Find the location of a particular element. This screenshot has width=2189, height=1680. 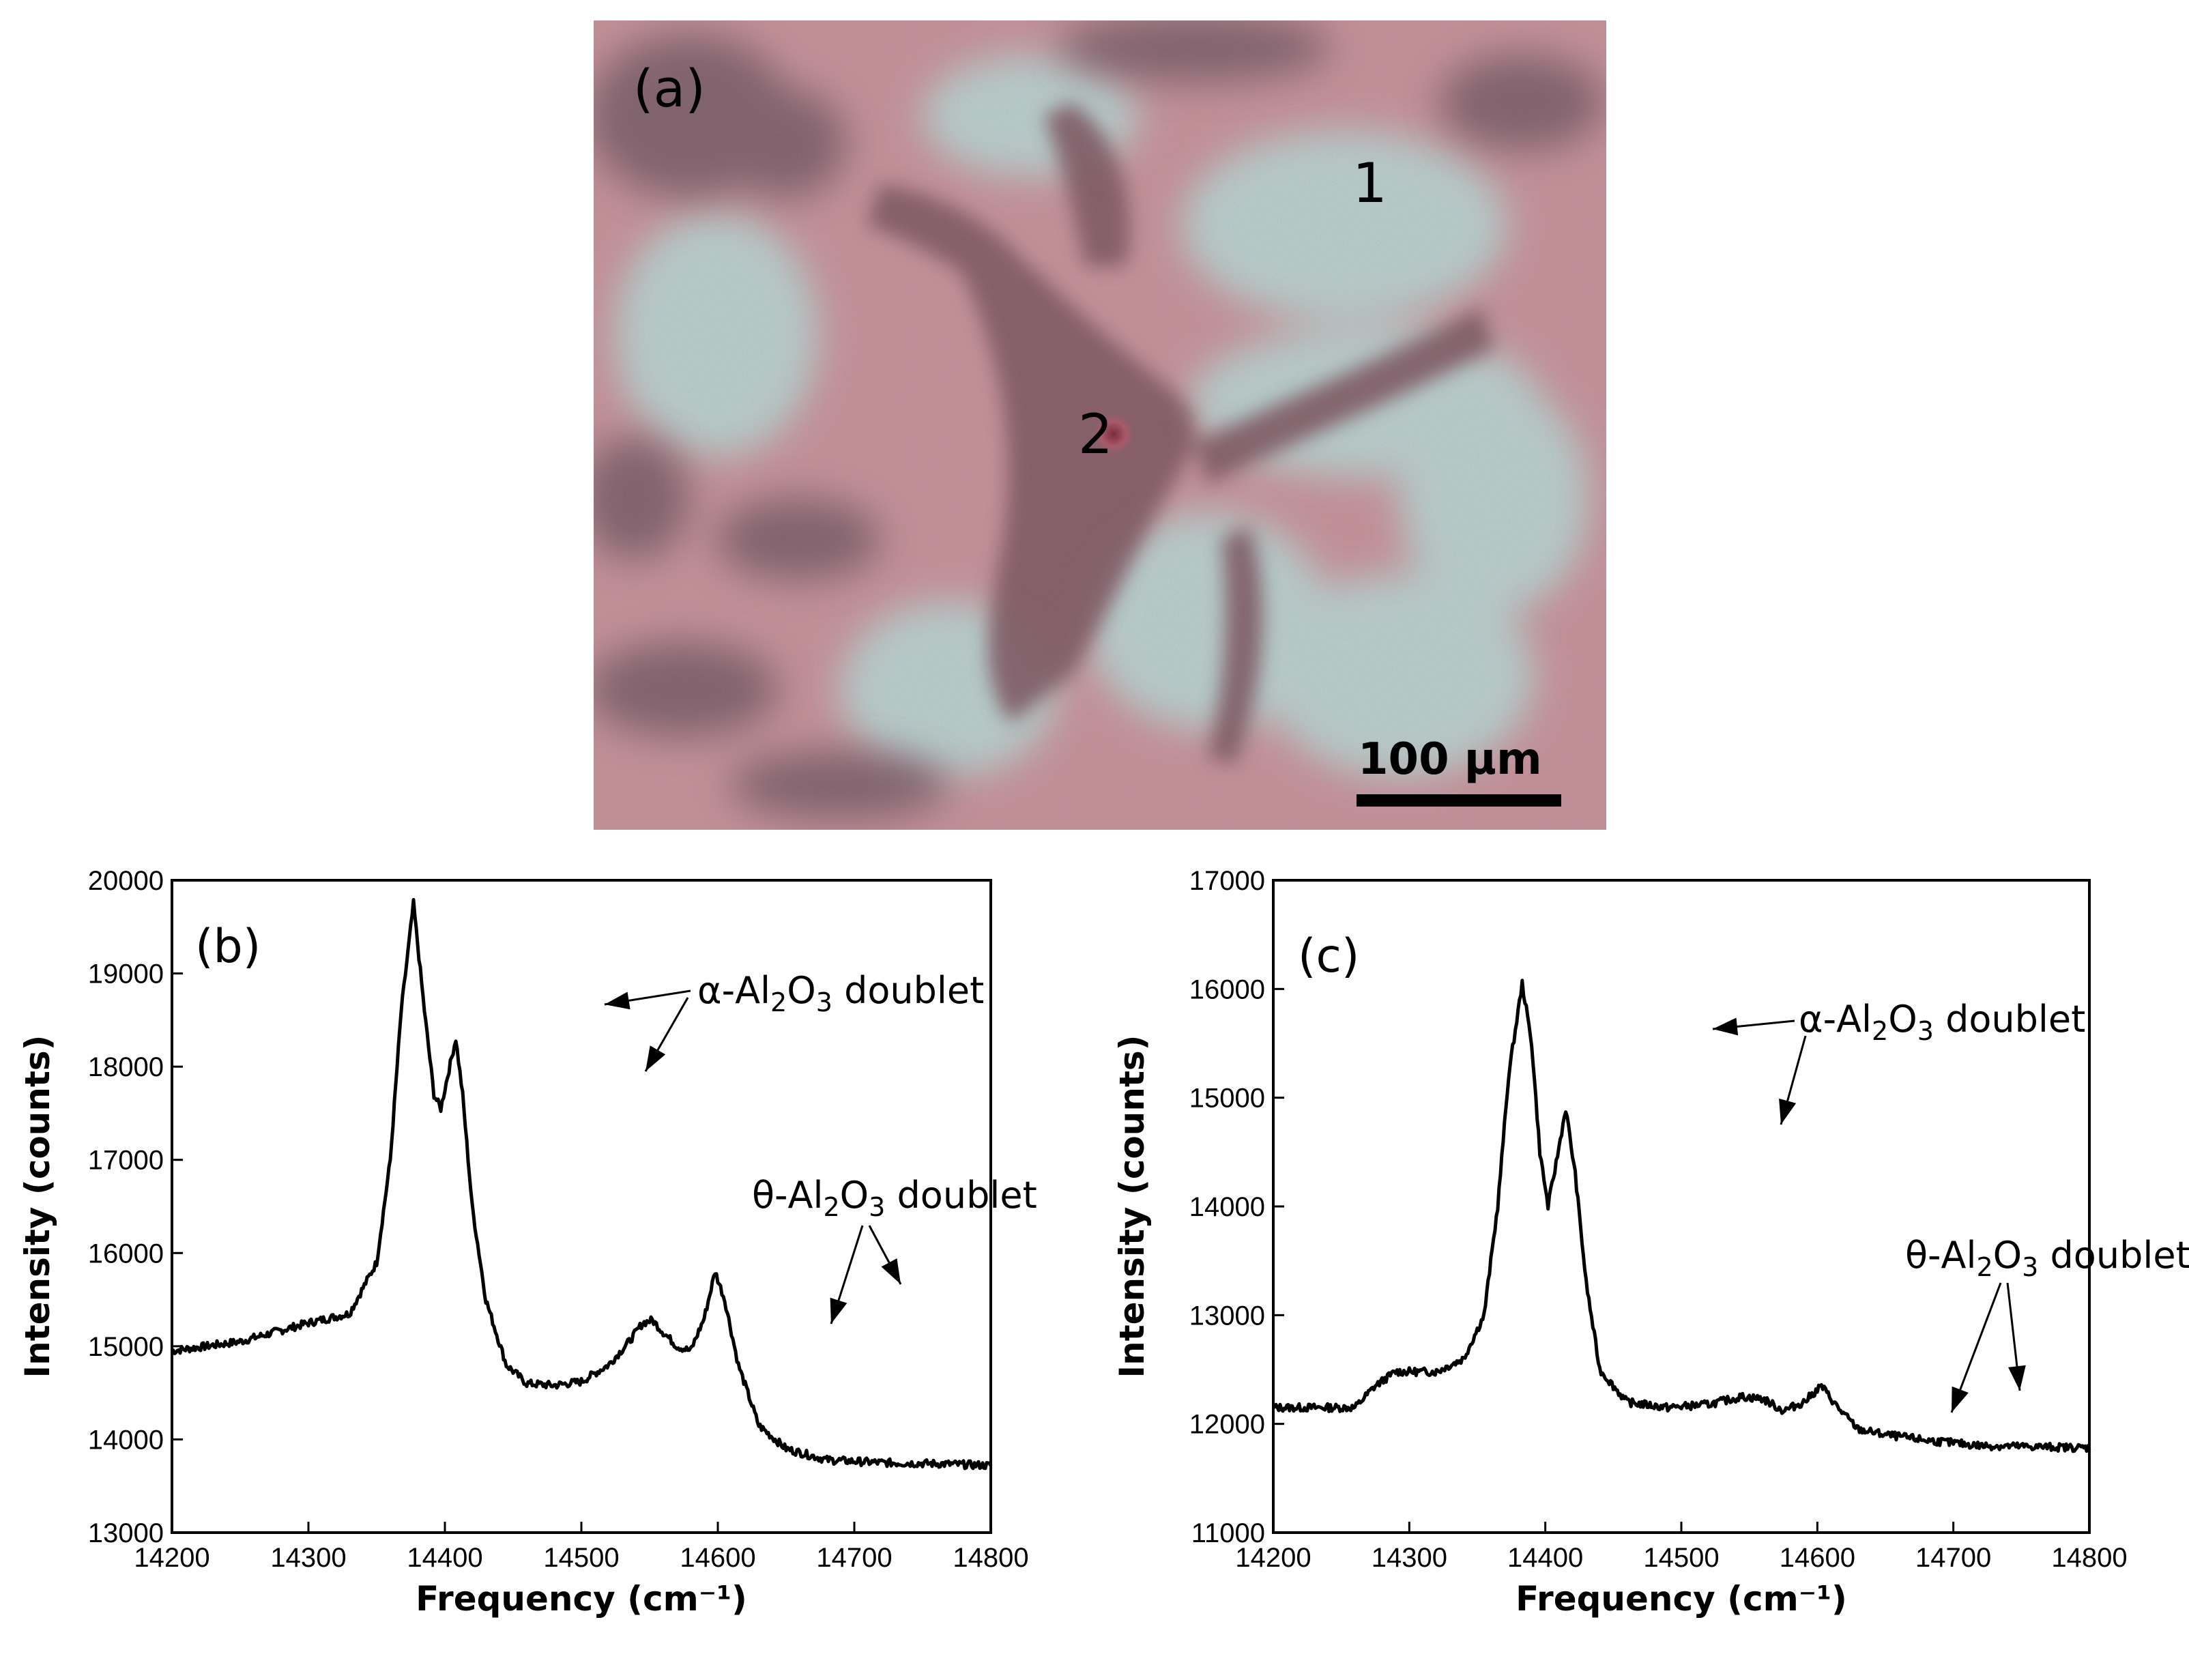

spot-label-2: 2 is located at coordinates (1095, 435).